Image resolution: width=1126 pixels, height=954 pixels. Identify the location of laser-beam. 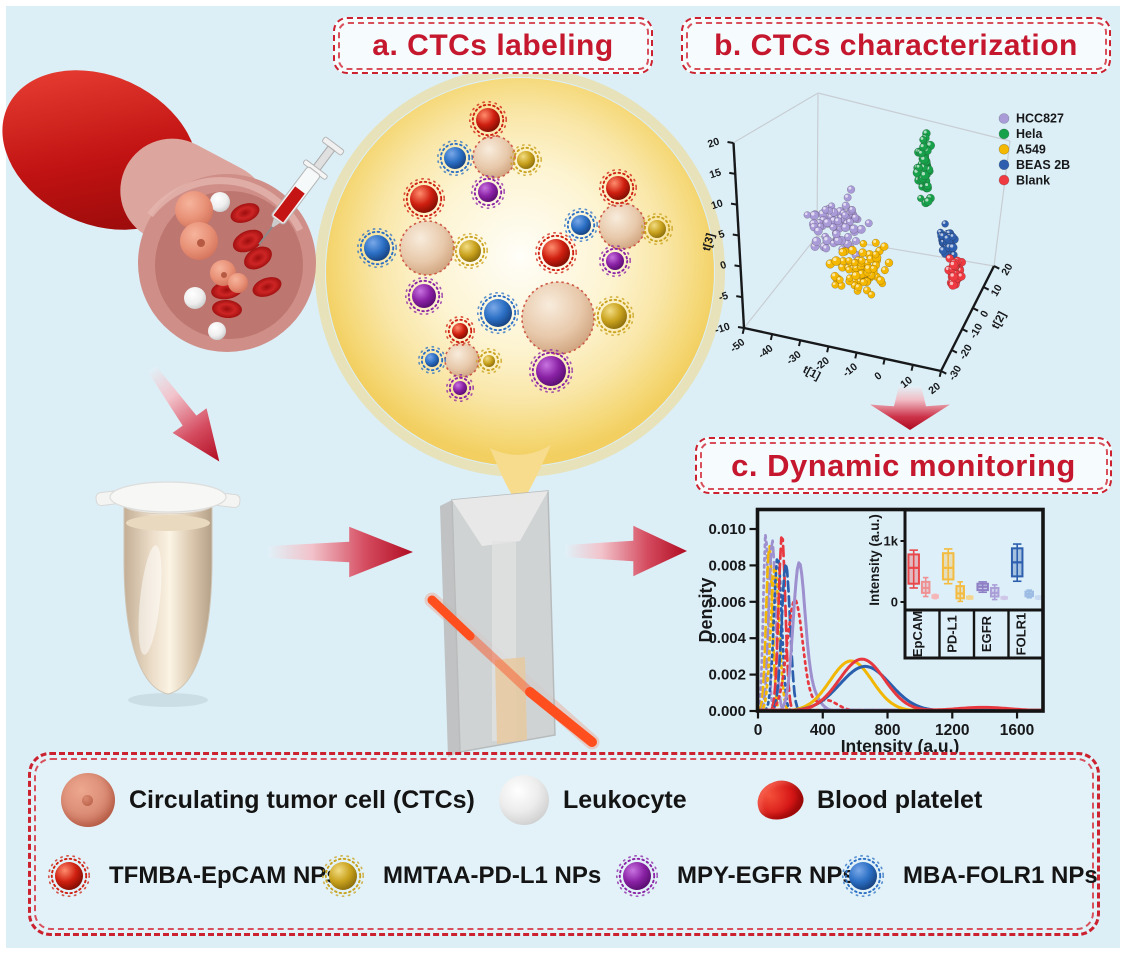
(451, 618).